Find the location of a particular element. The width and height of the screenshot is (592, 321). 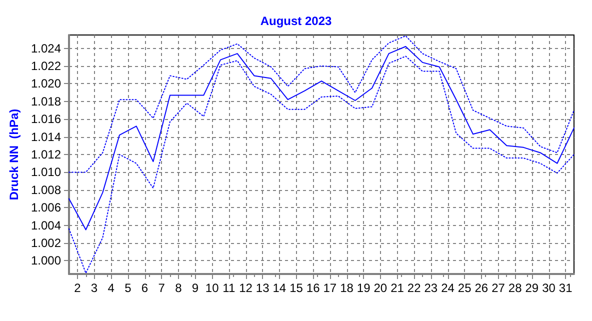

x-tick-label: 23 is located at coordinates (431, 288).